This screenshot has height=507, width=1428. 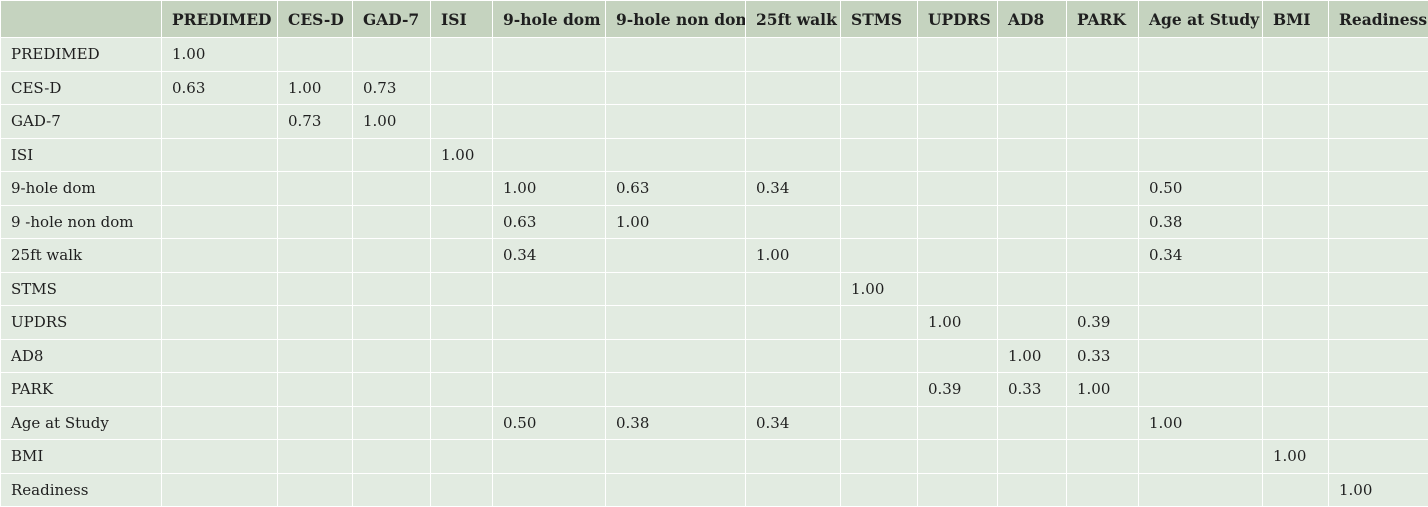 I want to click on correlation-cell: 0.38, so click(x=676, y=423).